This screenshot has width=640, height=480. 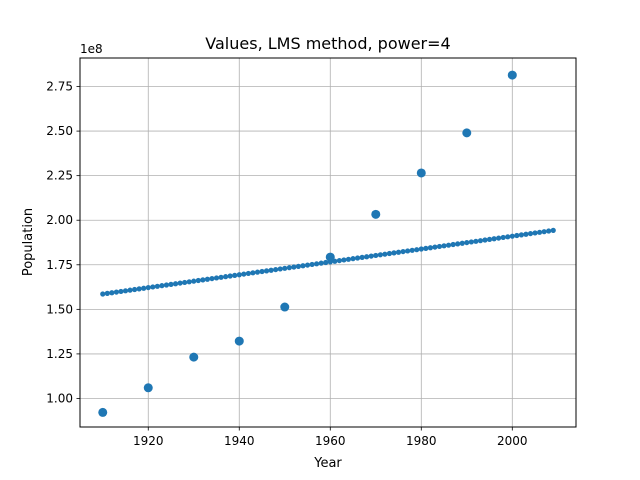 What do you see at coordinates (59, 87) in the screenshot?
I see `y-tick-label: 2.75` at bounding box center [59, 87].